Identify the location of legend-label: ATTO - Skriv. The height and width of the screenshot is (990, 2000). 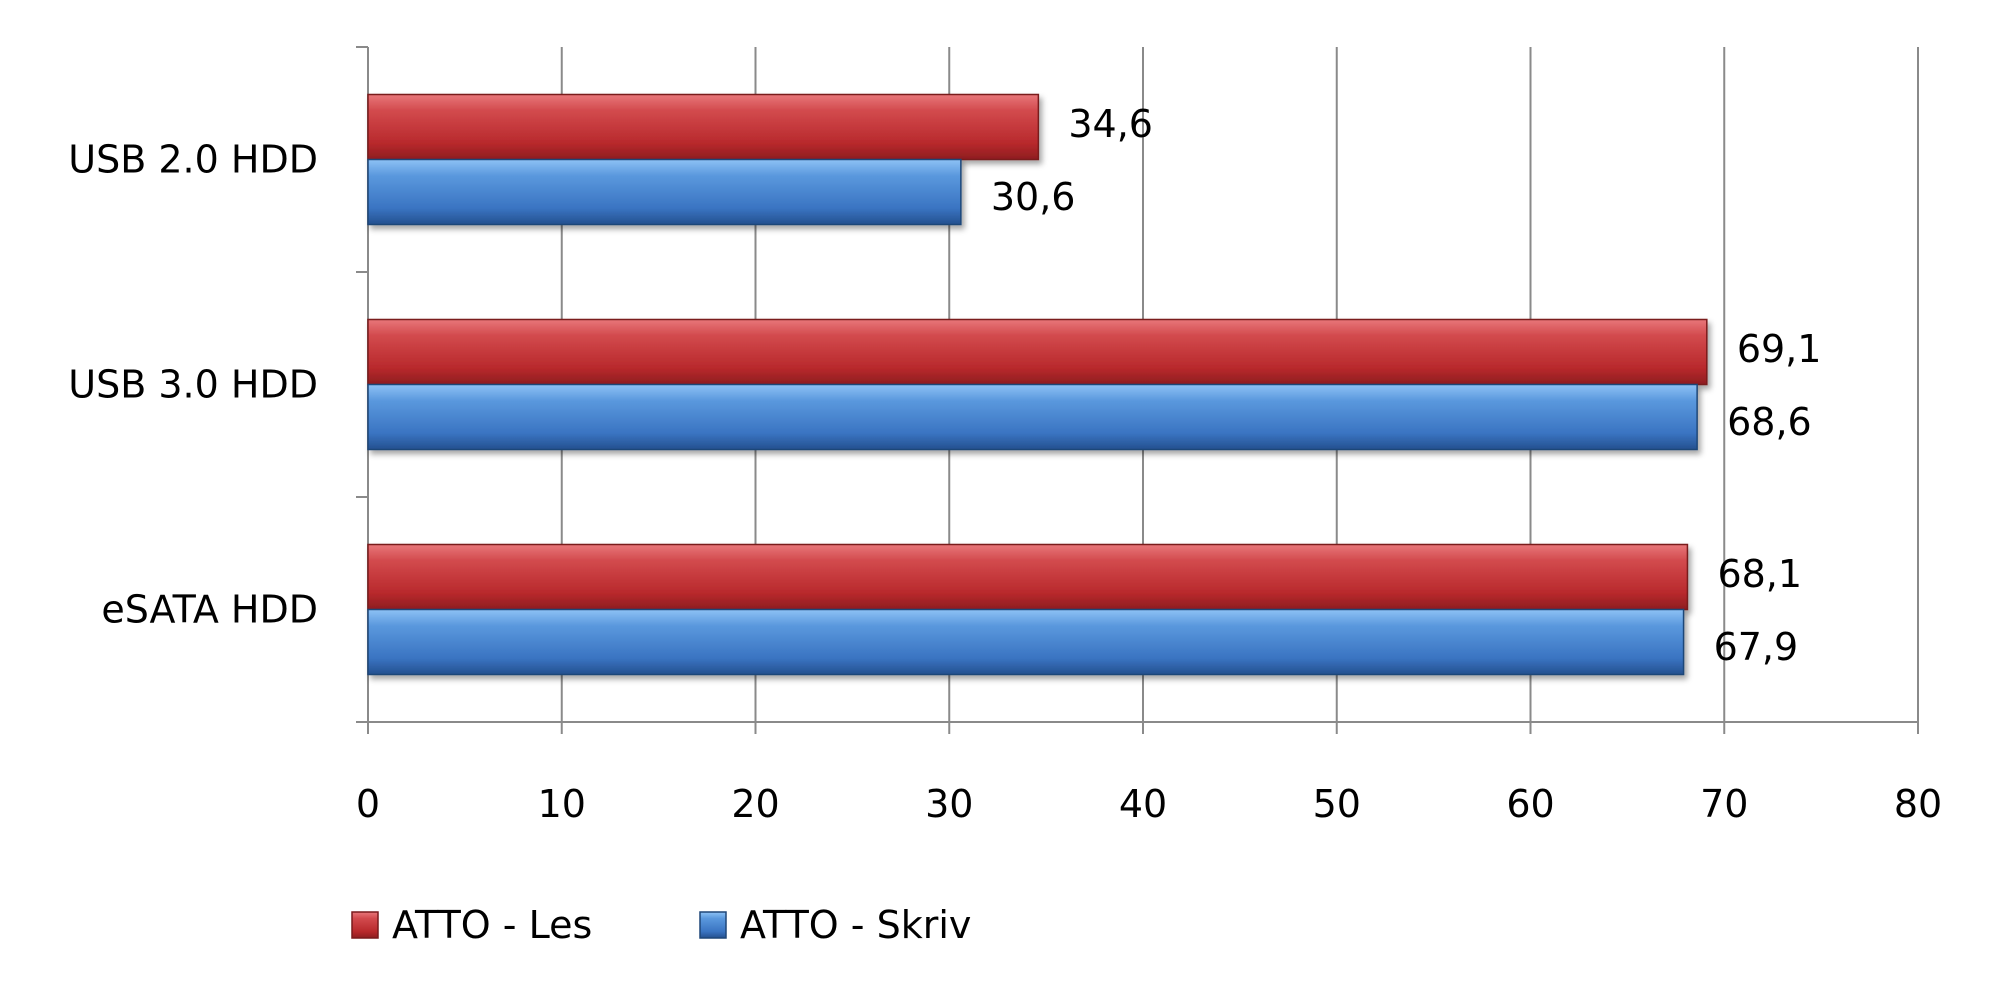
(855, 925).